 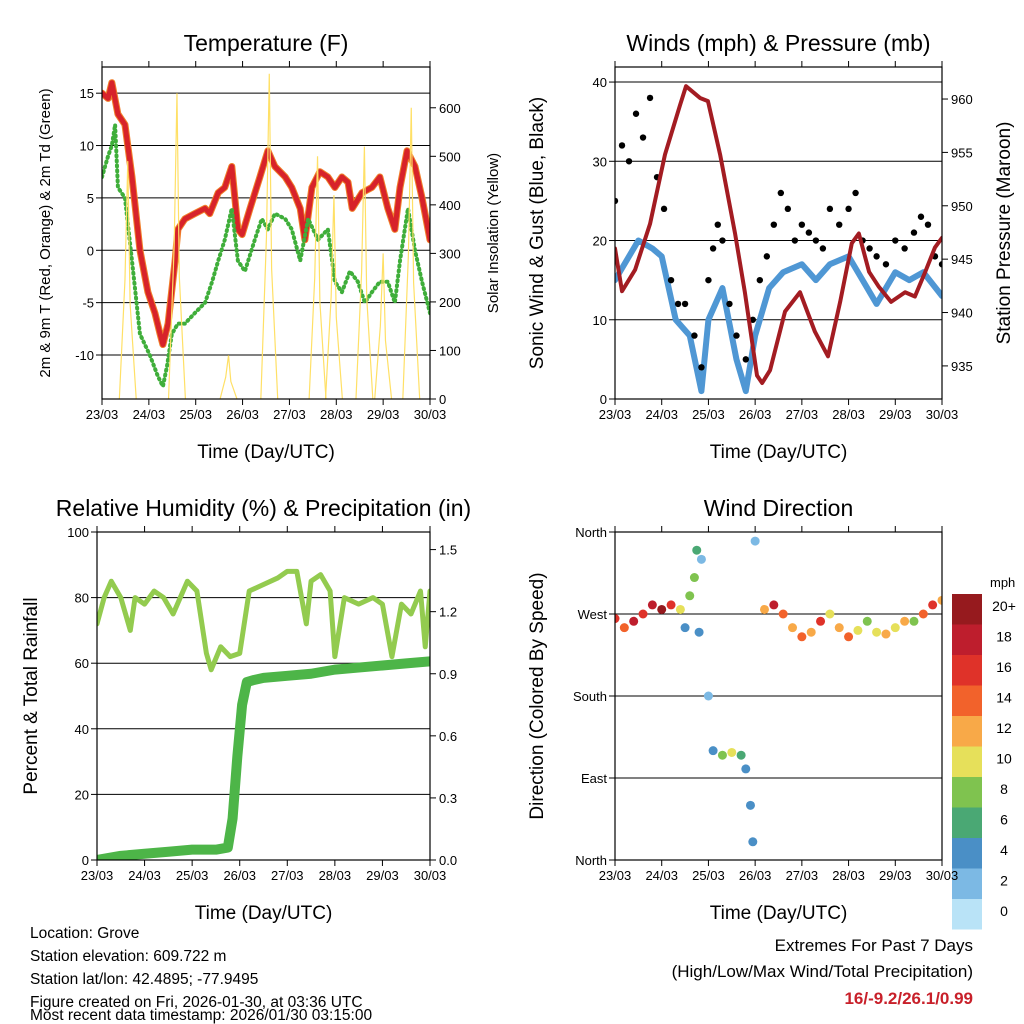 I want to click on plot-area, so click(x=263, y=714).